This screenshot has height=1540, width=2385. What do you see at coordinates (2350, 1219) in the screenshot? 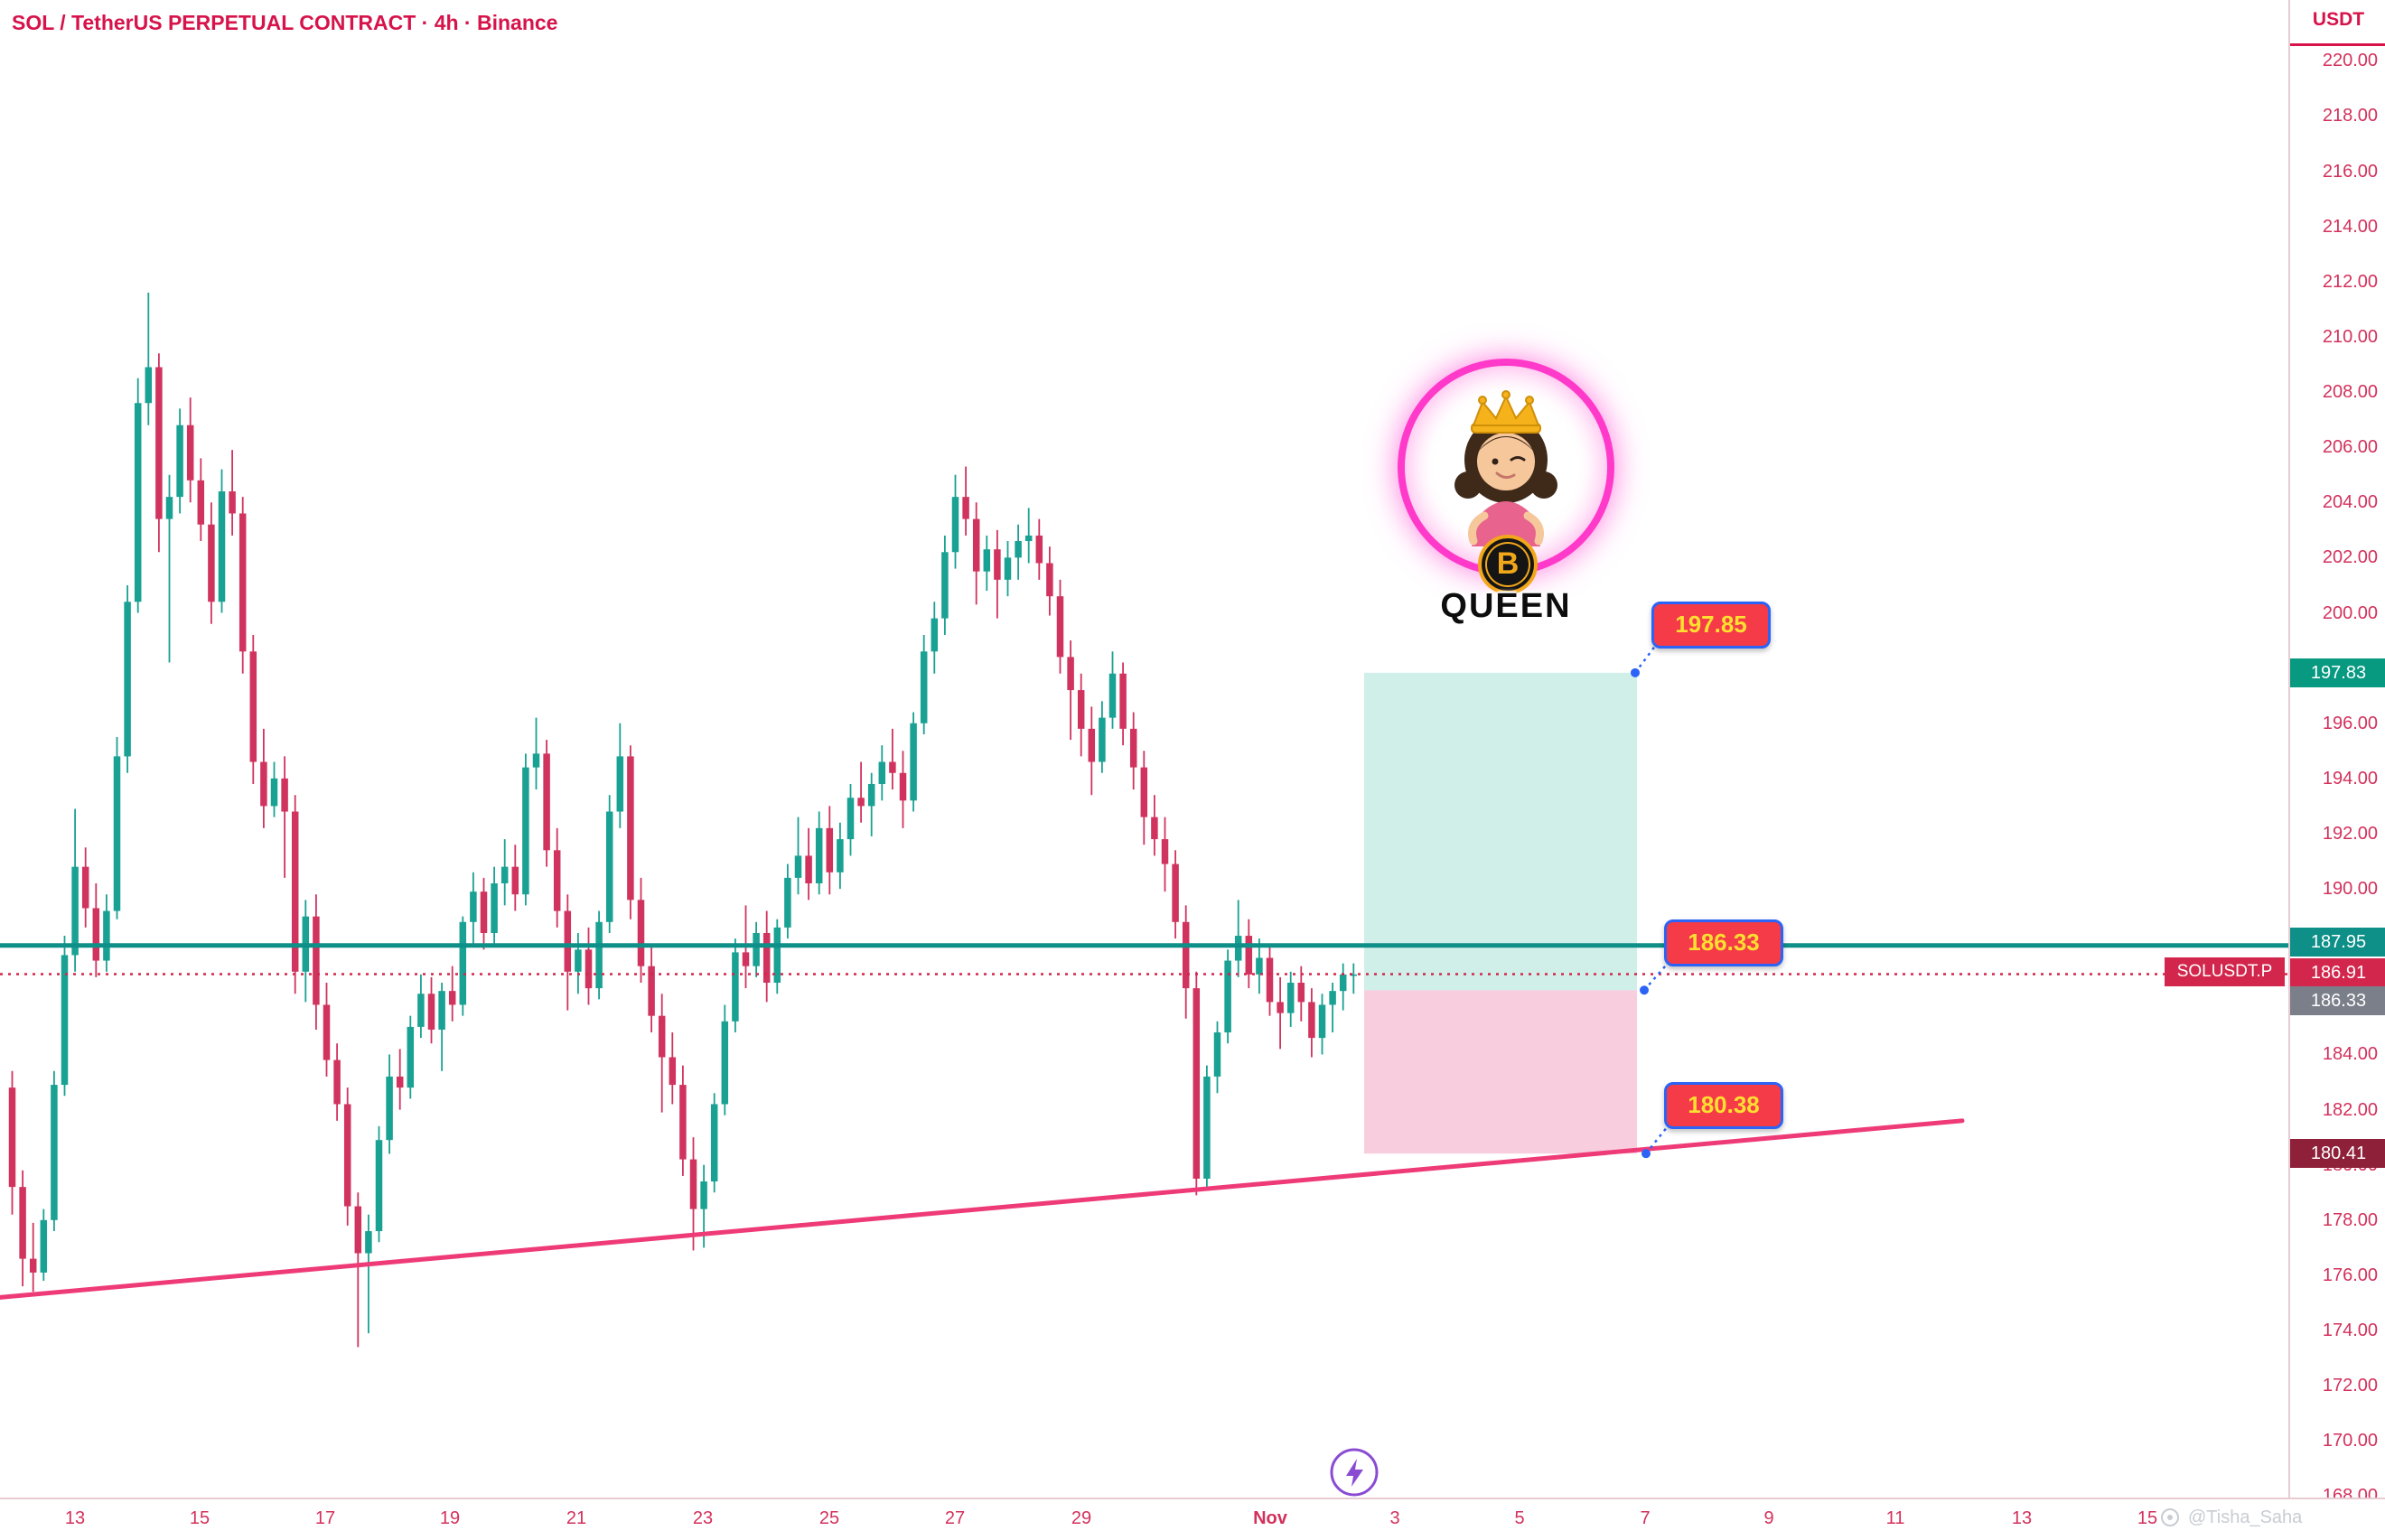
I see `price-tick-label: 178.00` at bounding box center [2350, 1219].